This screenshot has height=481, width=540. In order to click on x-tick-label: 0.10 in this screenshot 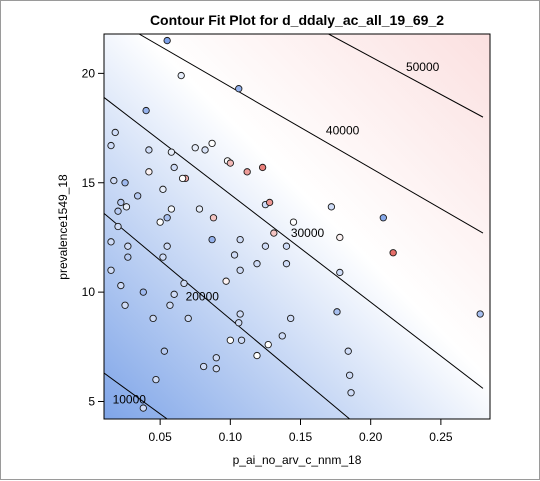, I will do `click(231, 437)`.